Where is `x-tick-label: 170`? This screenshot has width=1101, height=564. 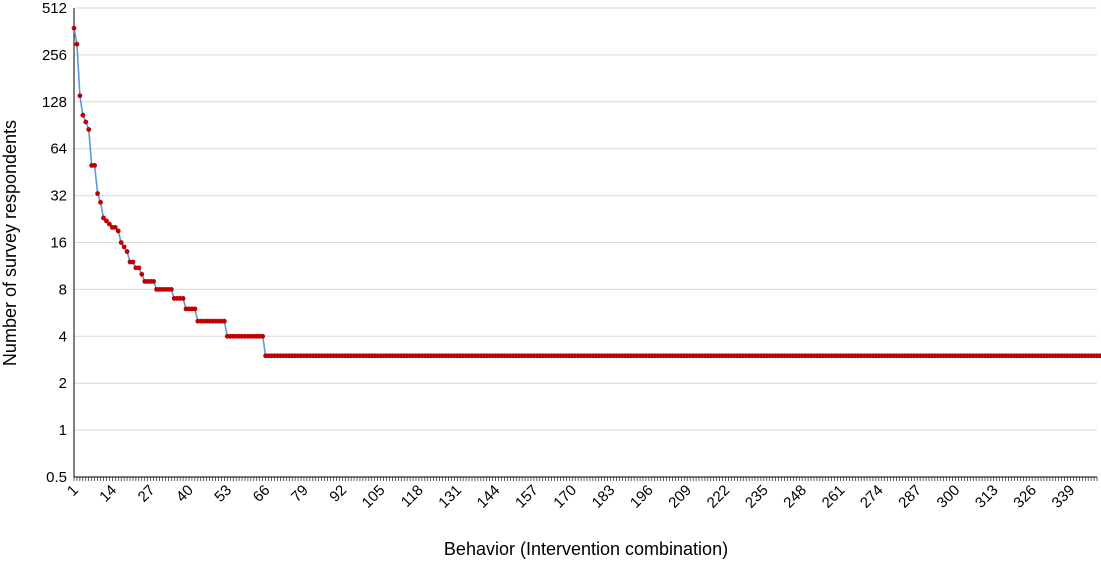
x-tick-label: 170 is located at coordinates (565, 497).